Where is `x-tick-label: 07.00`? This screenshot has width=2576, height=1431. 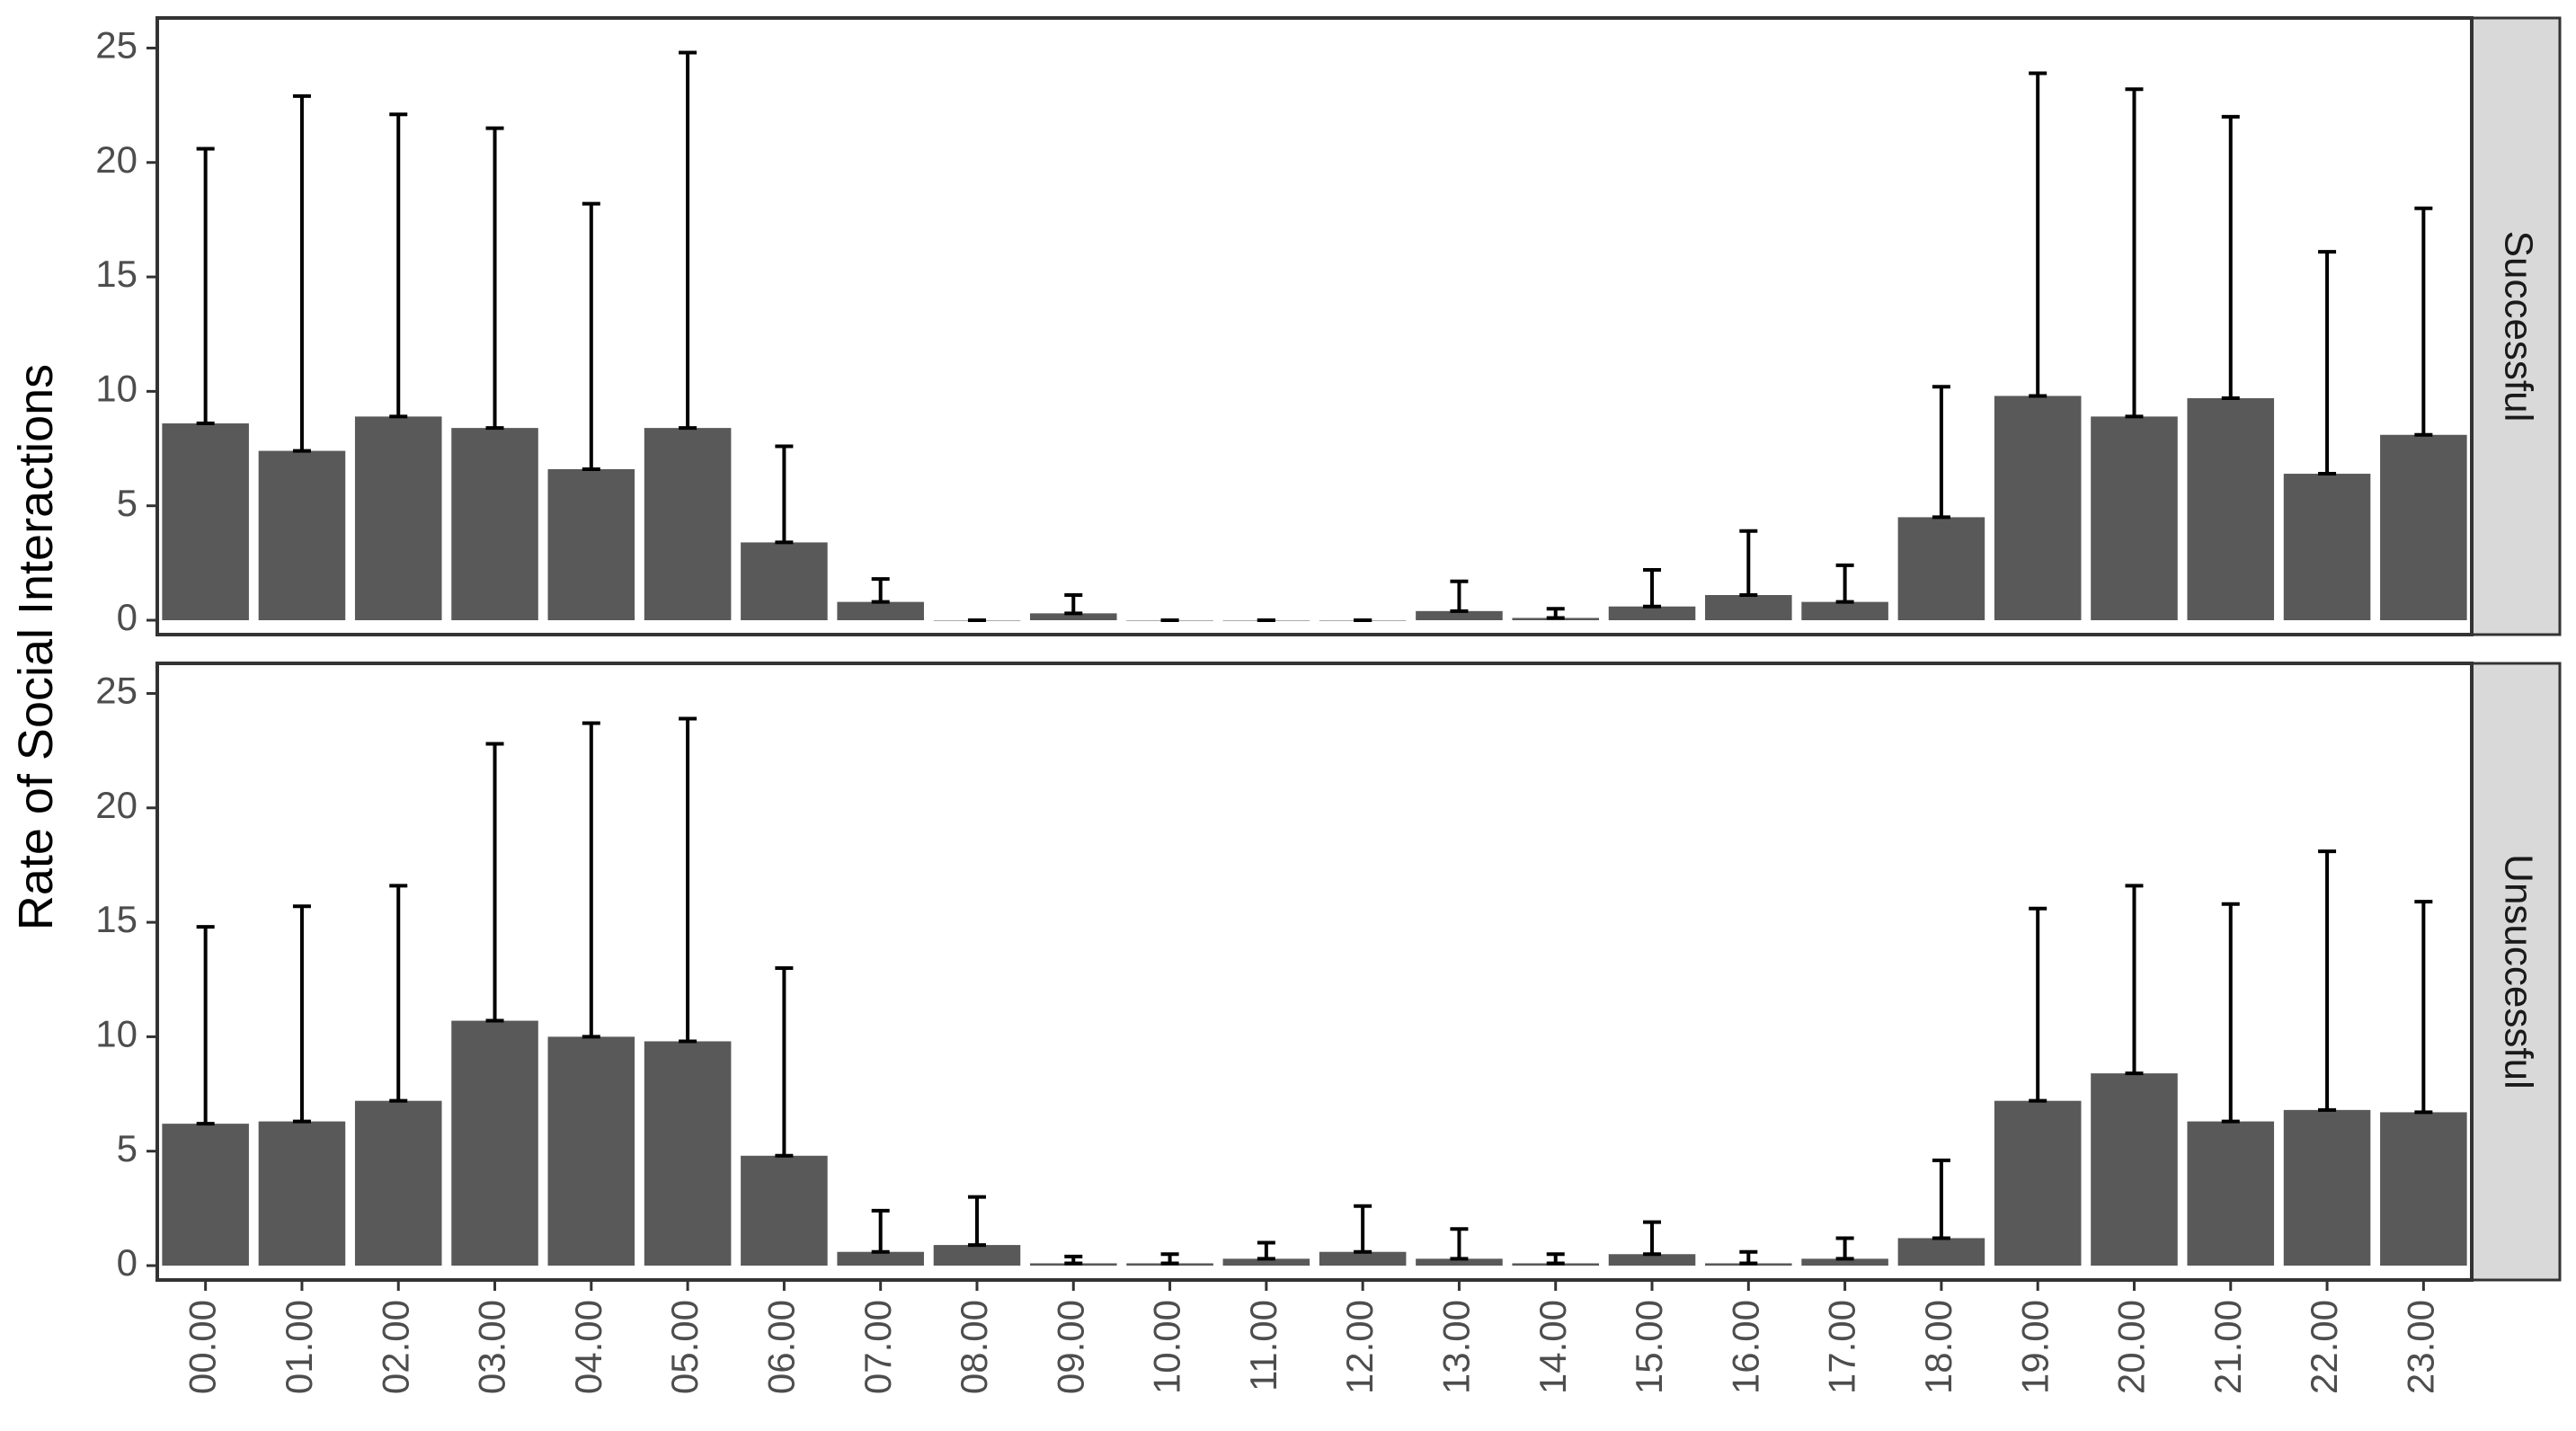
x-tick-label: 07.00 is located at coordinates (878, 1347).